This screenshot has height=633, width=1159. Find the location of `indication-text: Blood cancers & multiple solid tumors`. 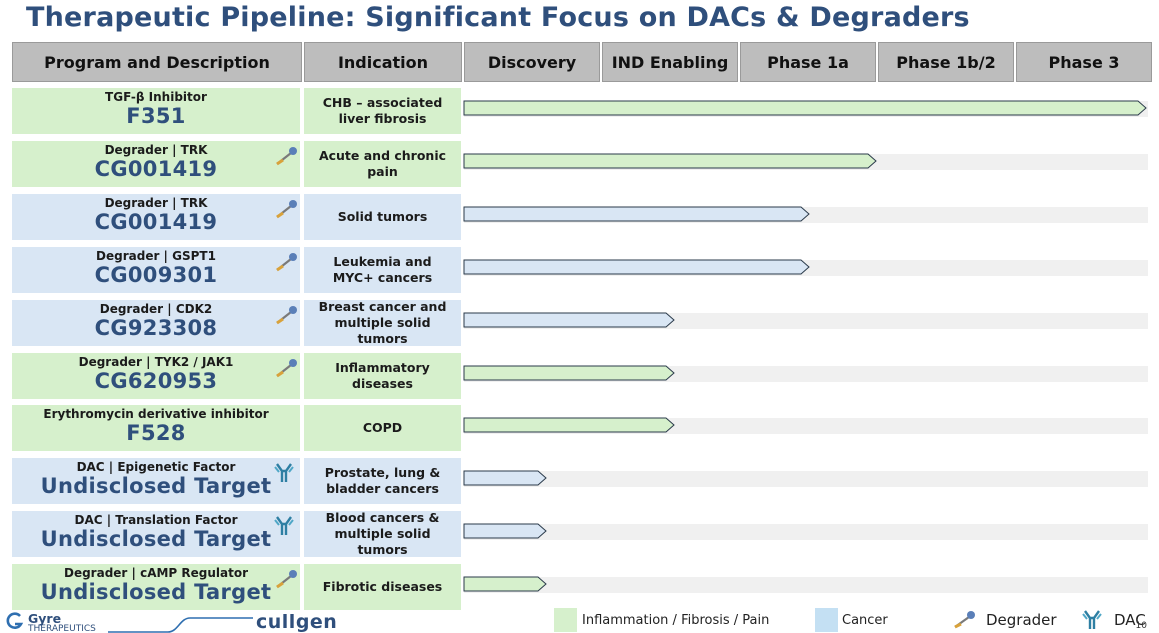

indication-text: Blood cancers & multiple solid tumors is located at coordinates (382, 533).